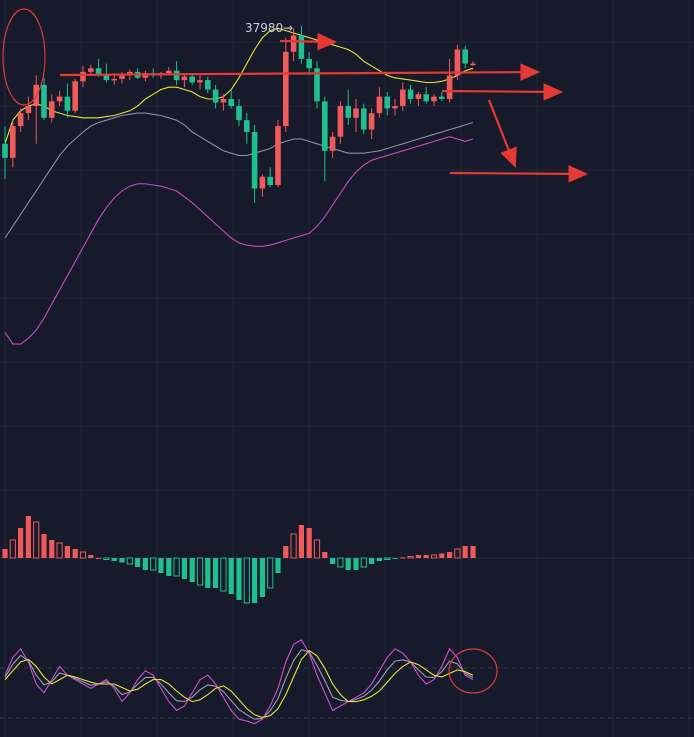  I want to click on stoch-highlight-circle, so click(473, 671).